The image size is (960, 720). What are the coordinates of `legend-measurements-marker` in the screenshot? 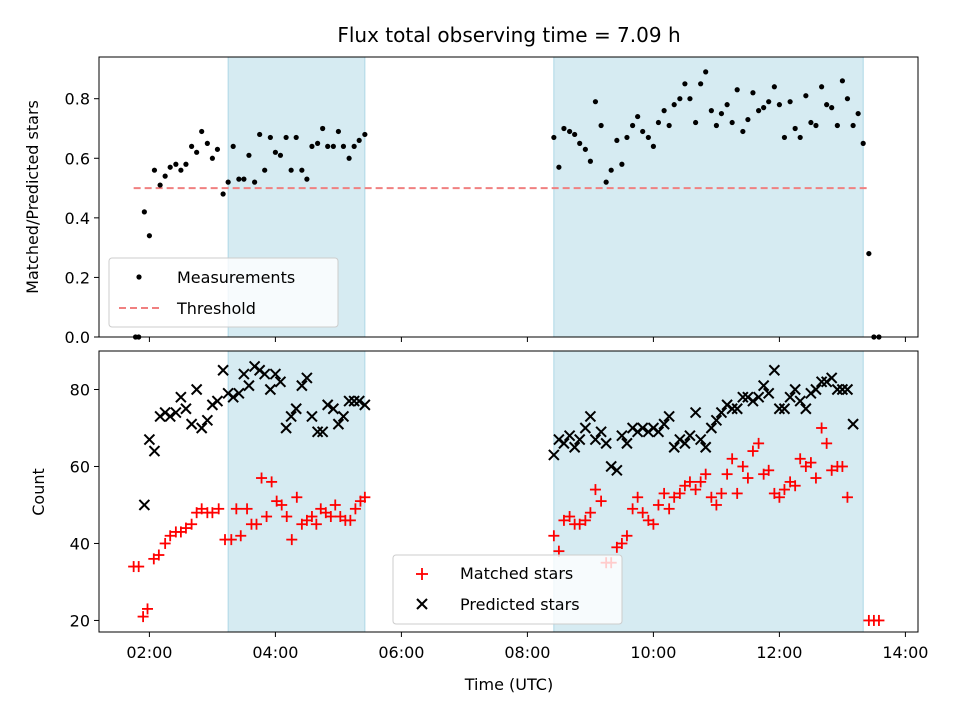 It's located at (139, 277).